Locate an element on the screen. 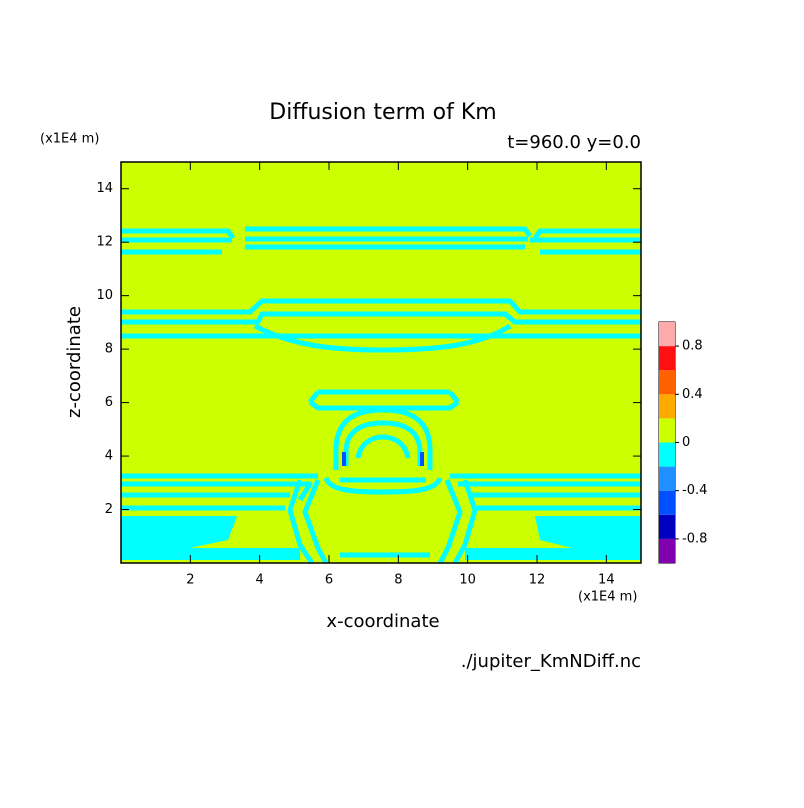  chart-title: Diffusion term of Km is located at coordinates (382, 112).